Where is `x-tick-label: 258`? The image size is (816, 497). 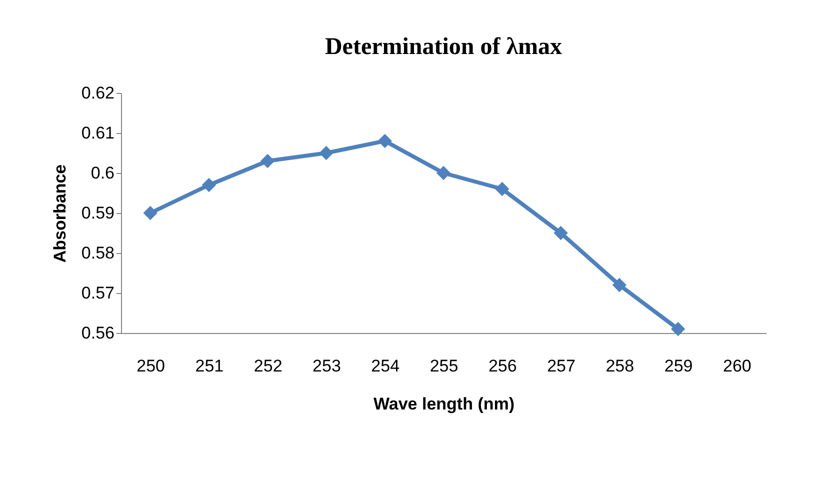 x-tick-label: 258 is located at coordinates (620, 366).